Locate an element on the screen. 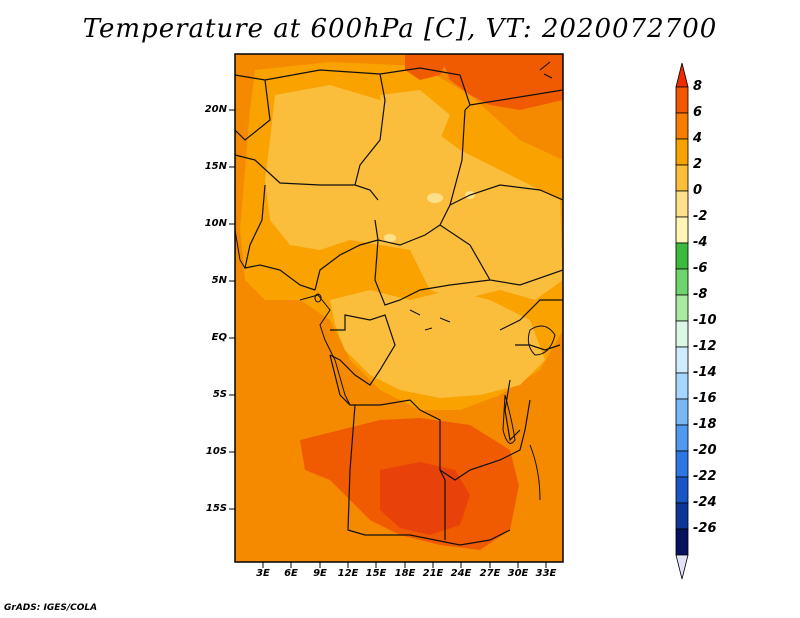 This screenshot has width=800, height=618. lat-label: 15N is located at coordinates (215, 166).